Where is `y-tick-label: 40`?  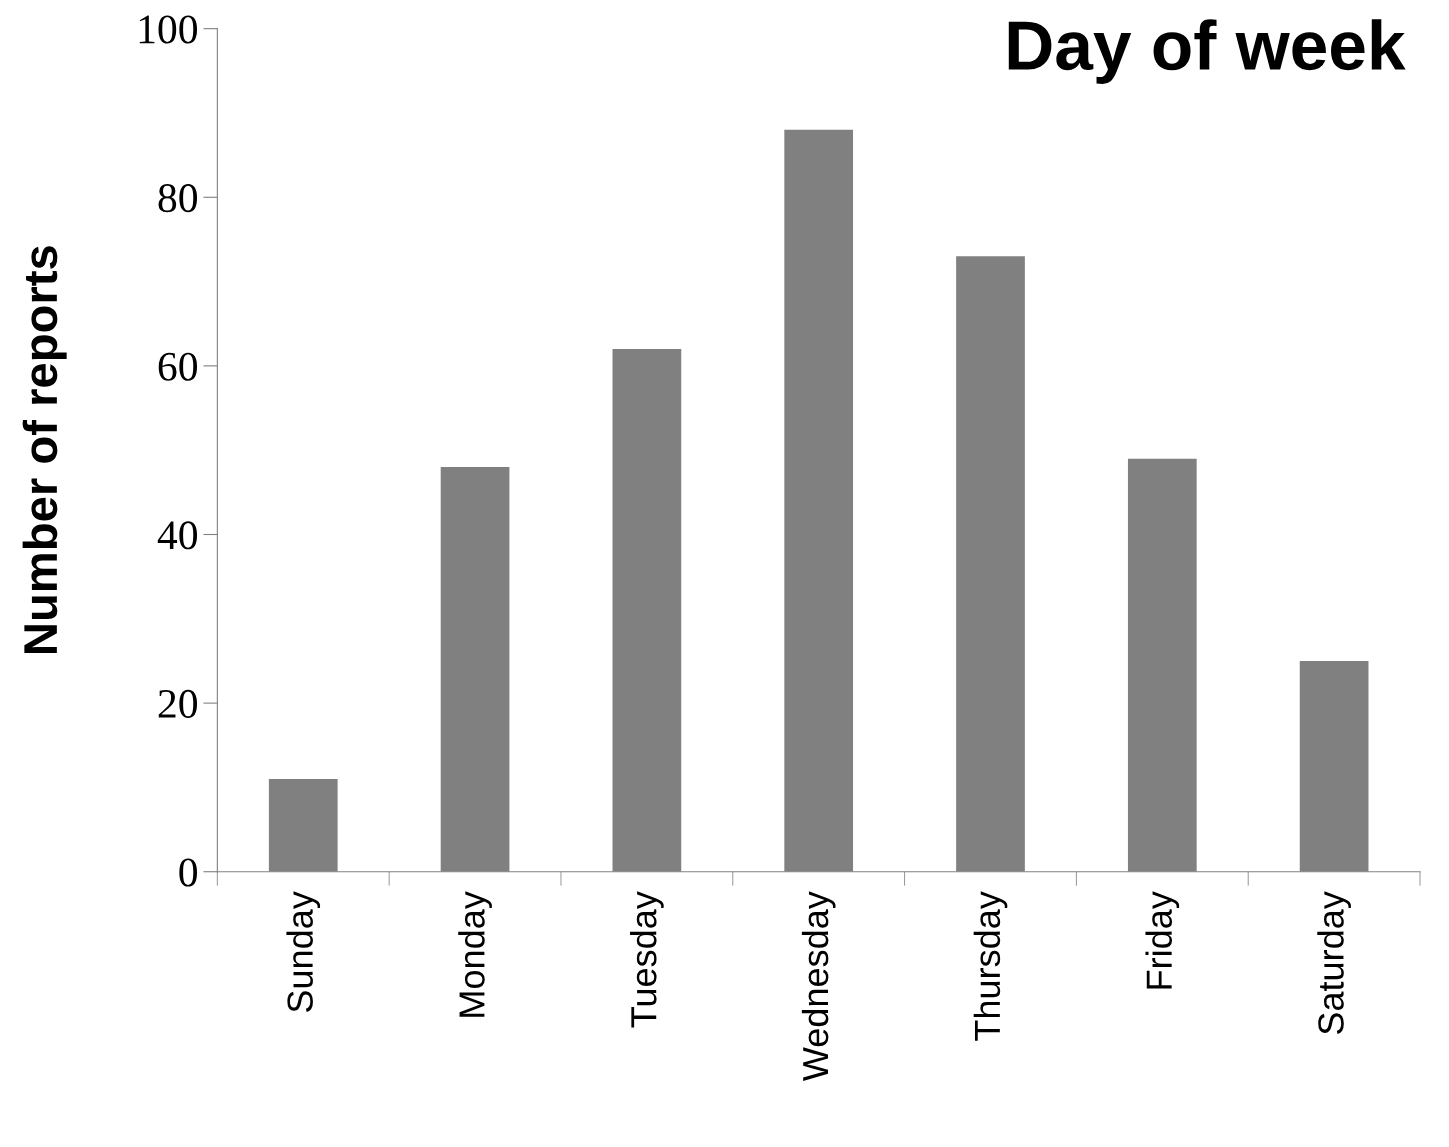
y-tick-label: 40 is located at coordinates (177, 535).